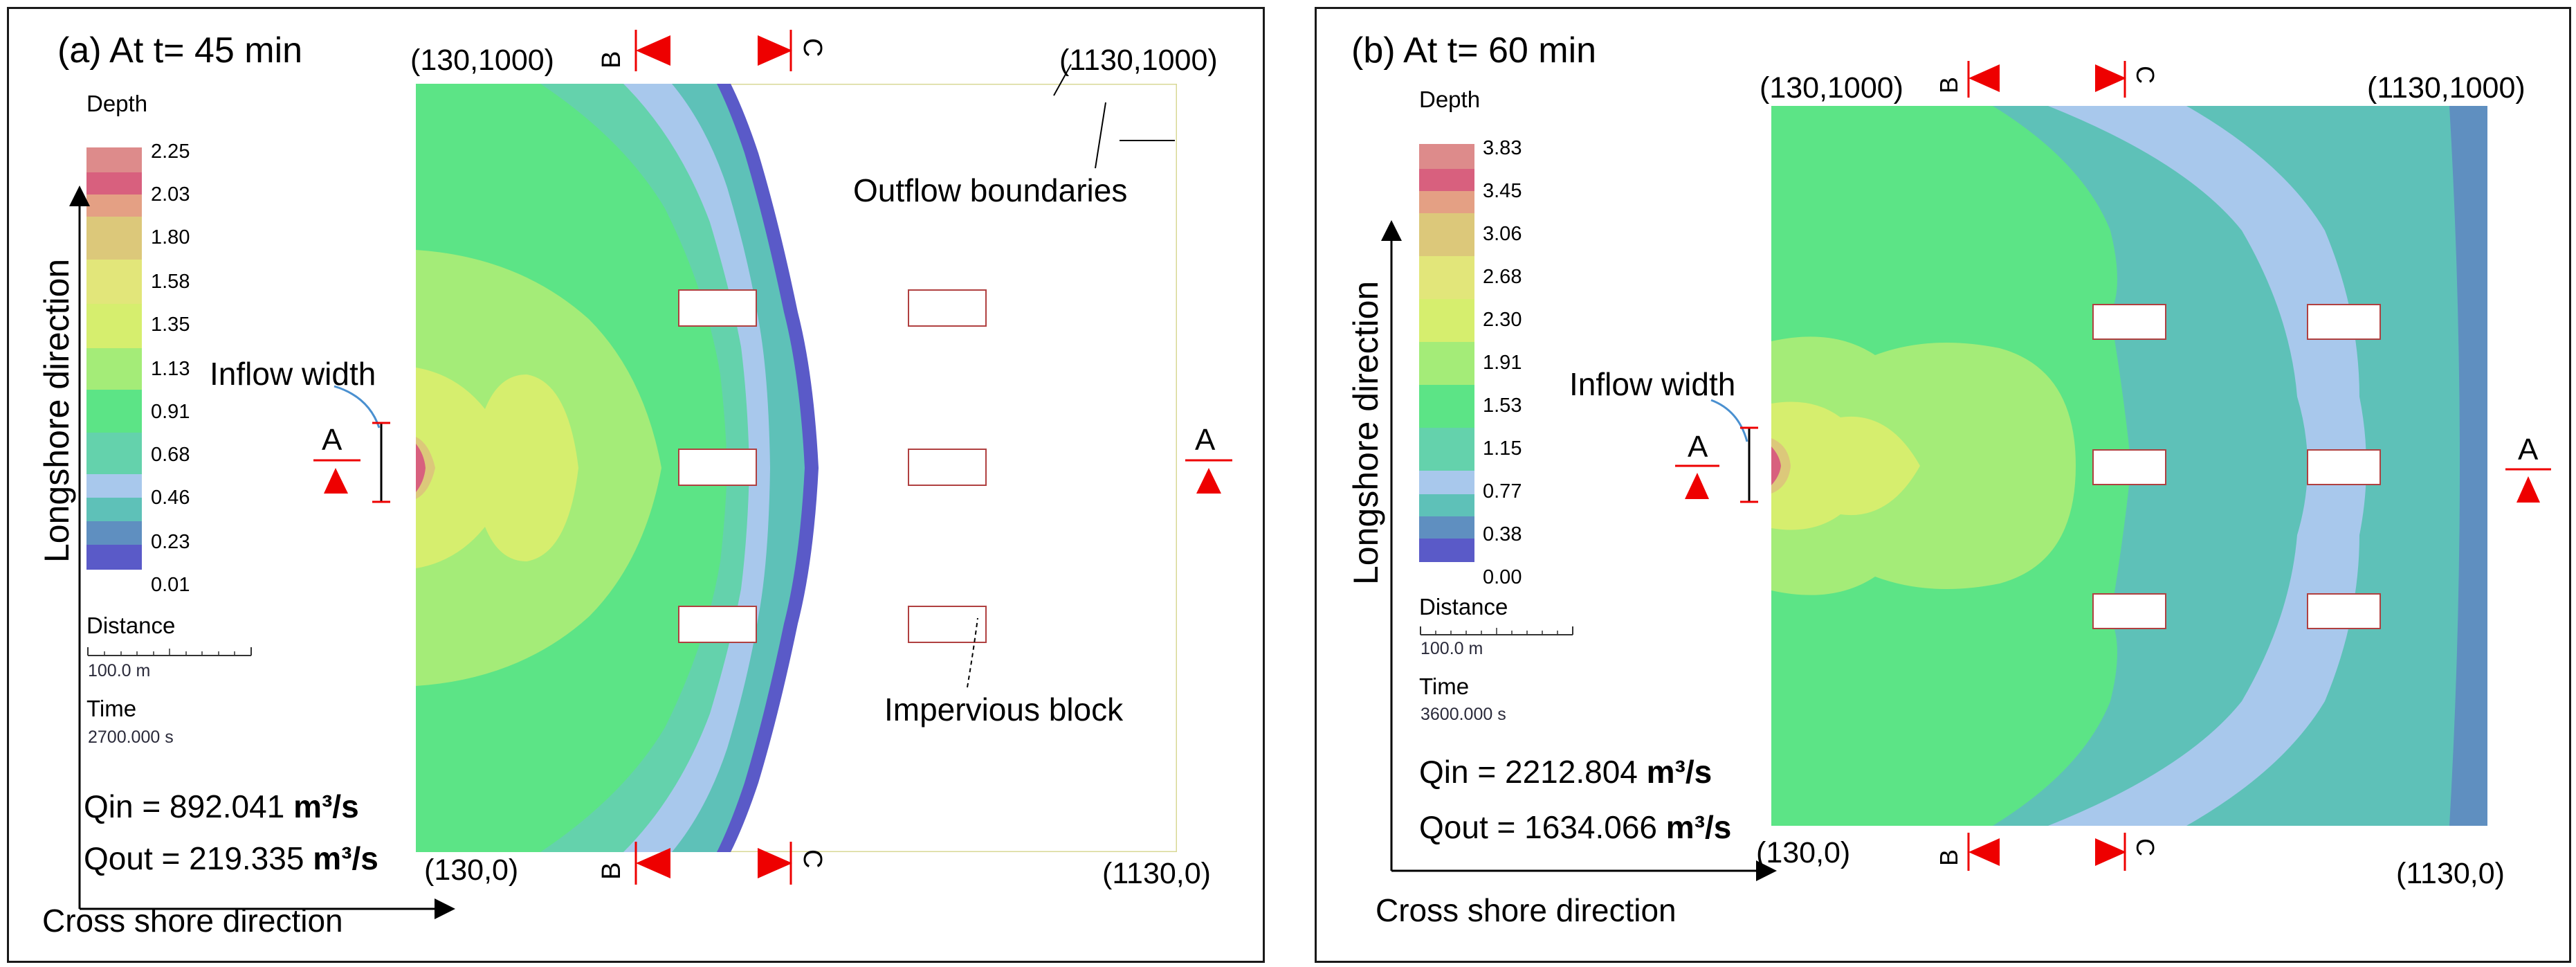 This screenshot has width=2576, height=967. I want to click on legend-value: 0.23, so click(171, 542).